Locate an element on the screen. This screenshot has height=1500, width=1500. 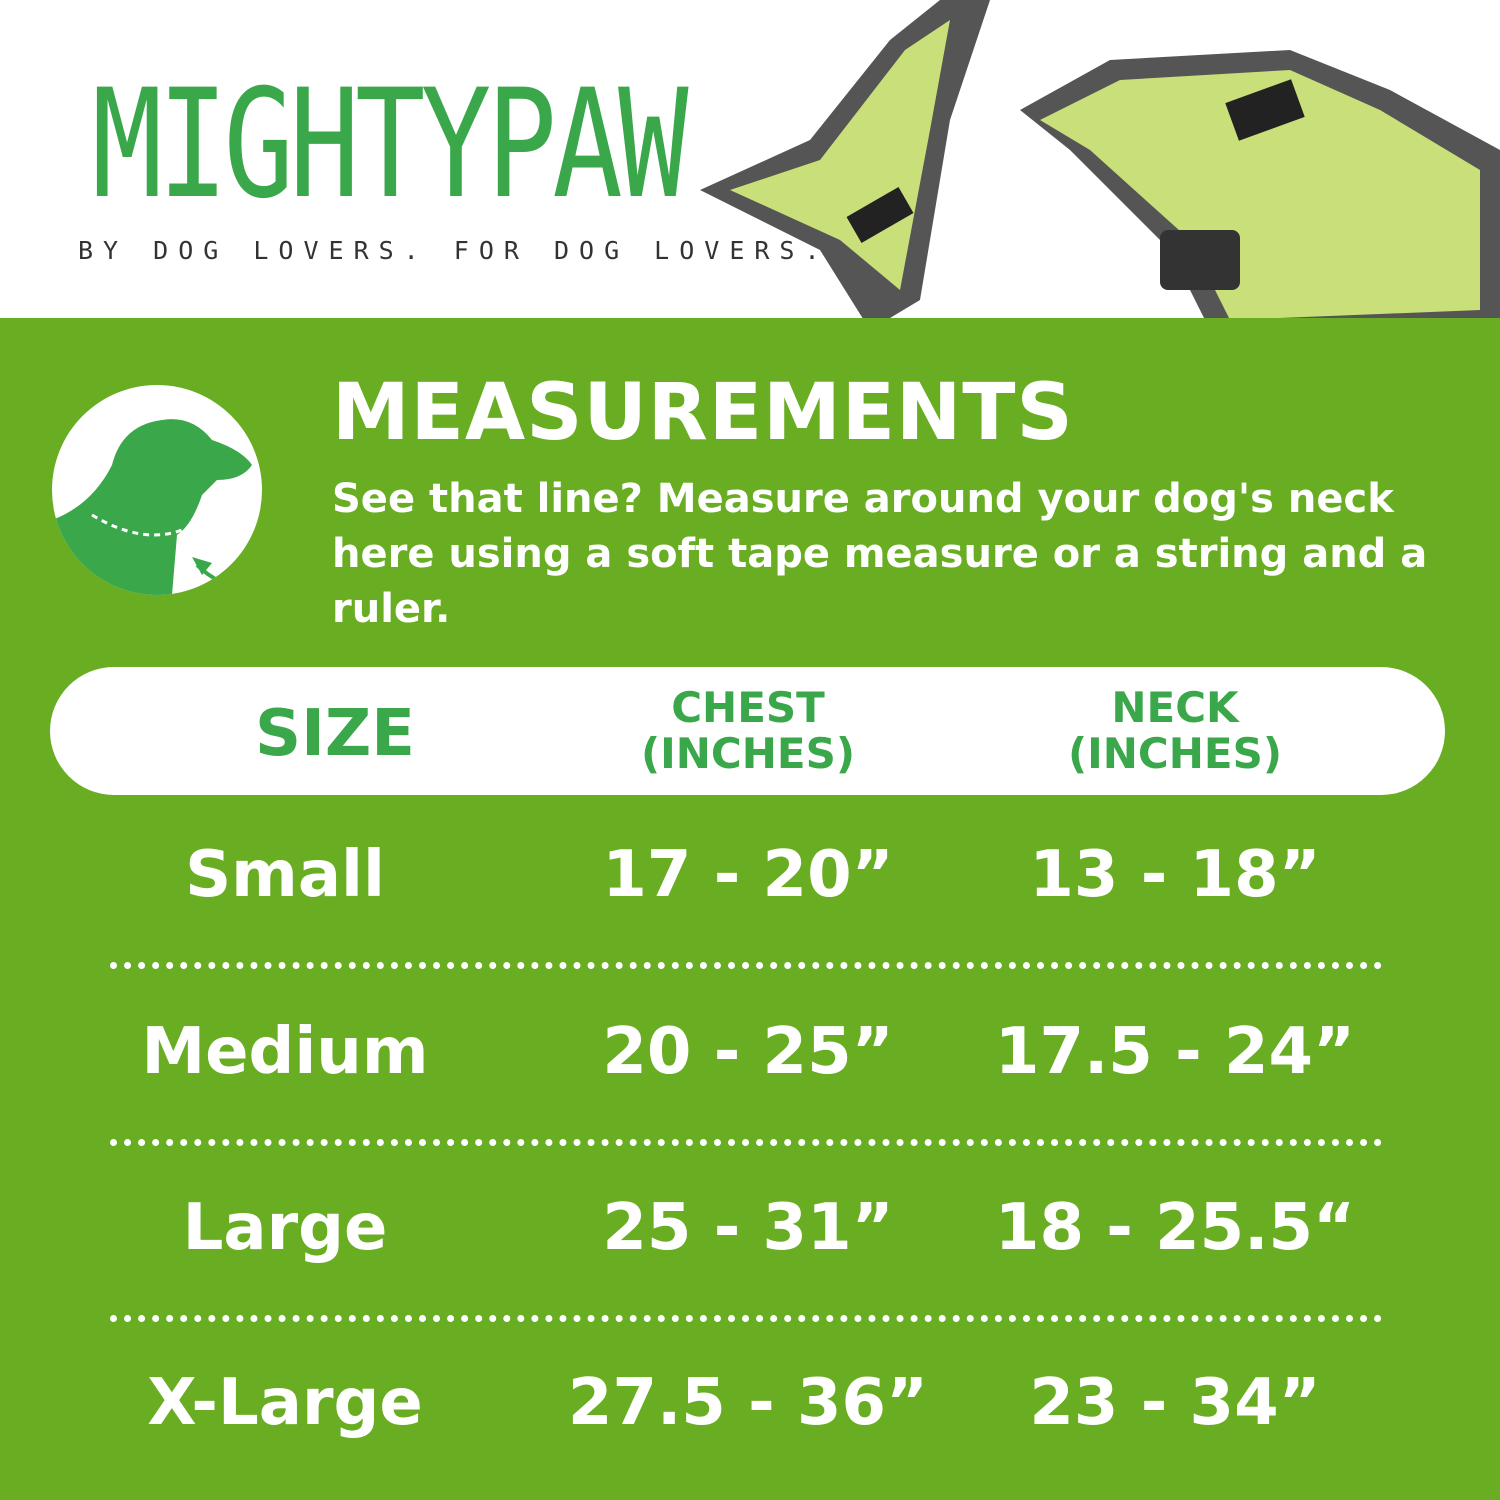
header-chest-label: CHEST is located at coordinates (748, 707).